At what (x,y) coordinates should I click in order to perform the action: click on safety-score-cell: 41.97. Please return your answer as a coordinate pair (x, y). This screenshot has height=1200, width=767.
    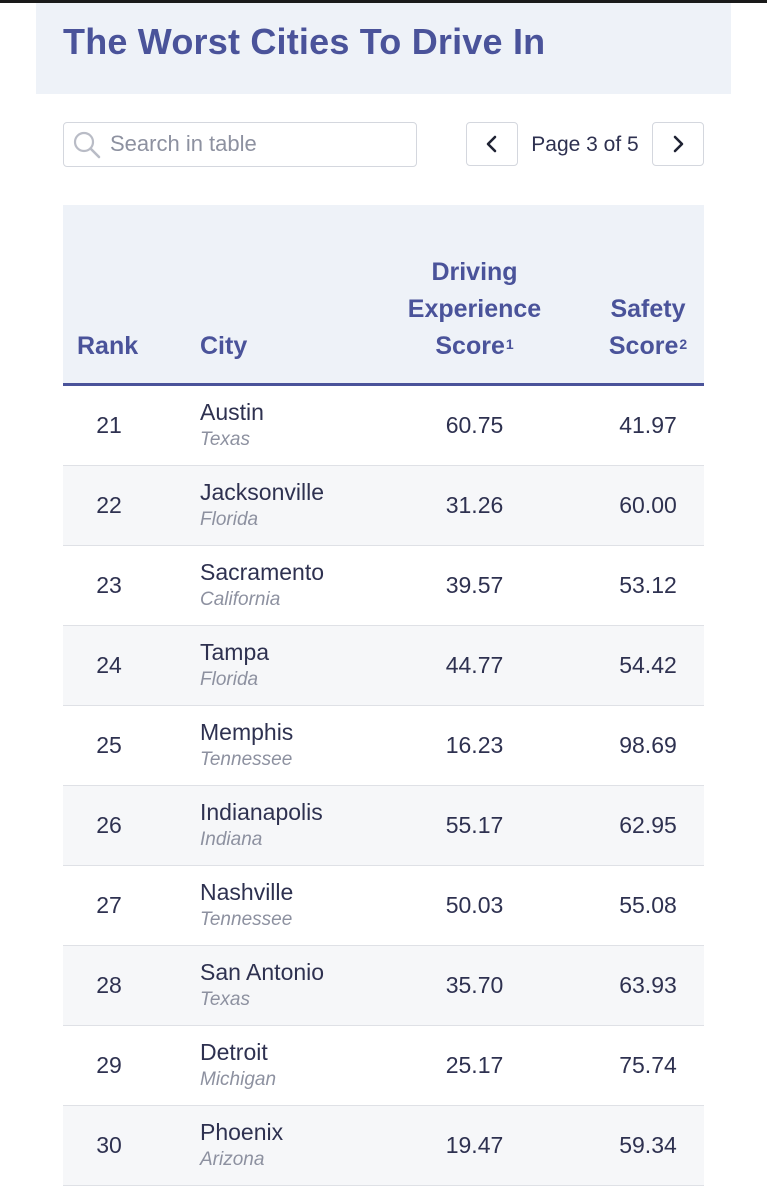
    Looking at the image, I should click on (648, 425).